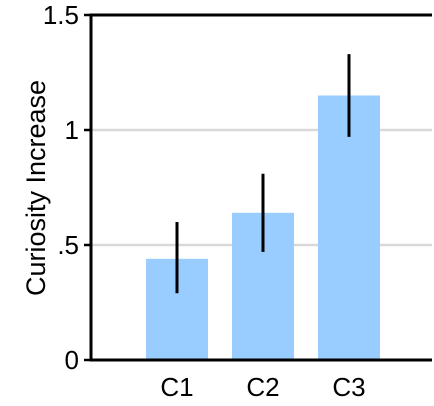  I want to click on y-tick-label-1: .5, so click(68, 245).